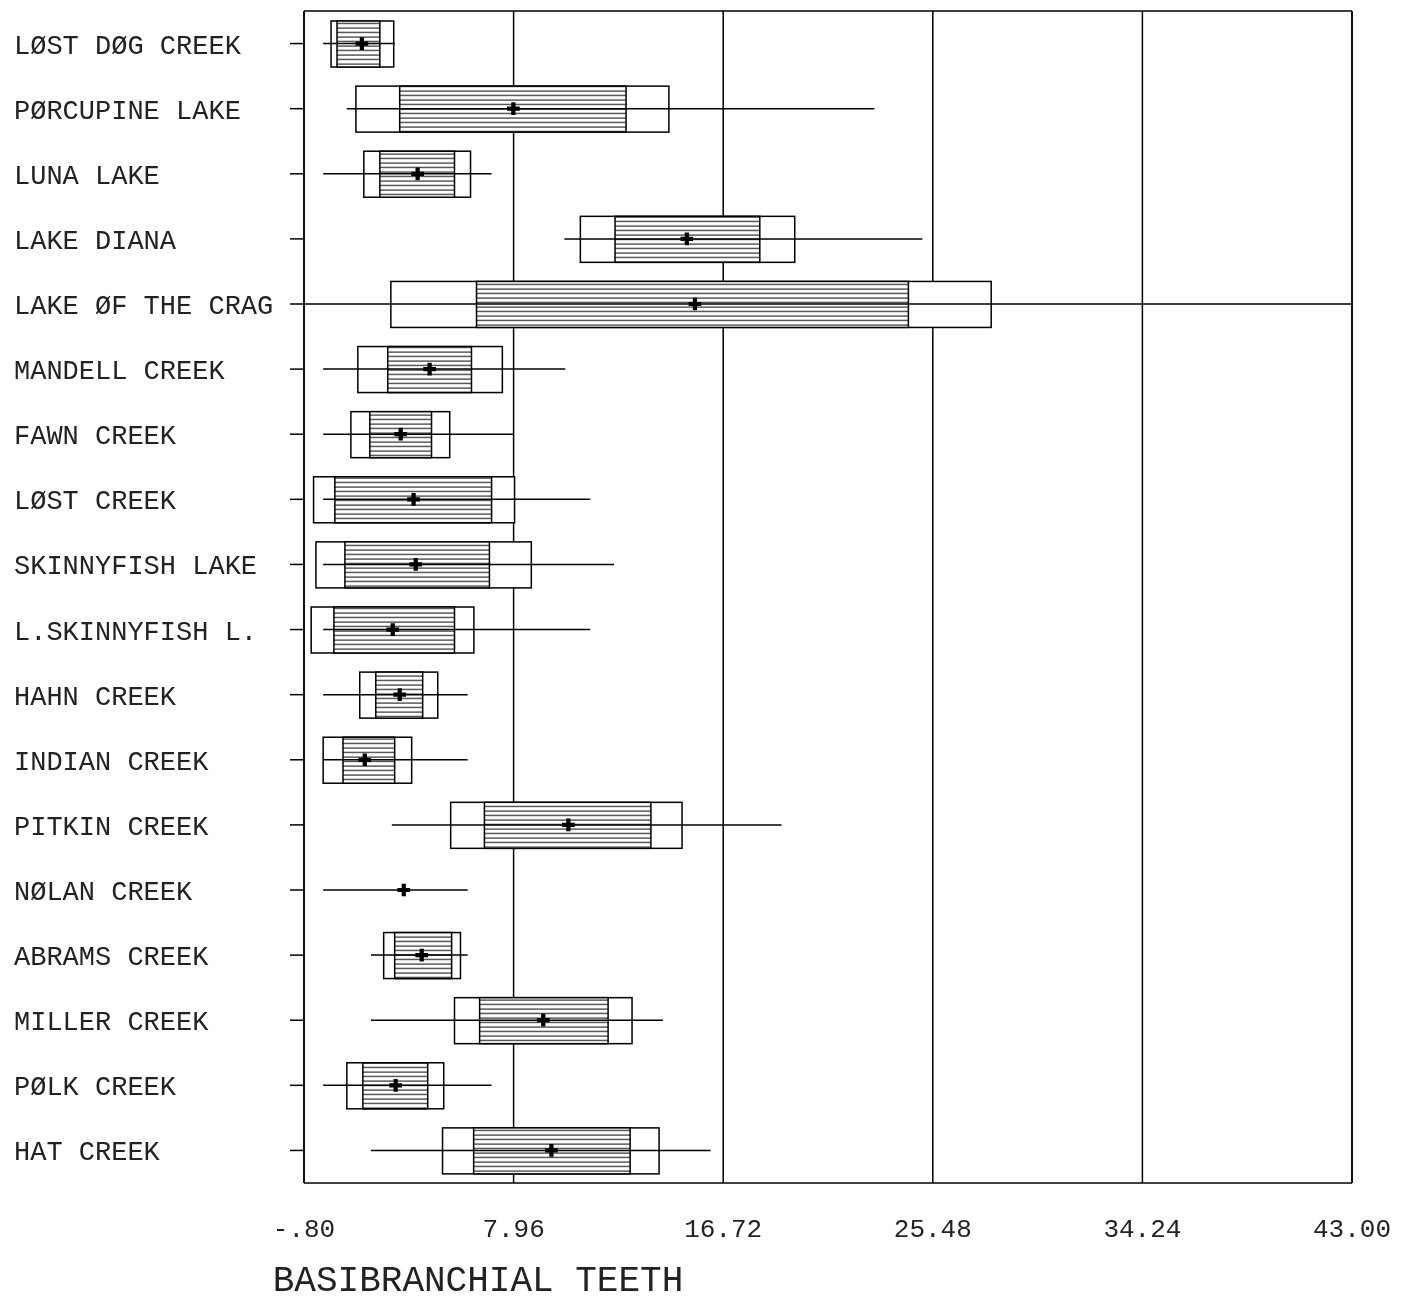 This screenshot has height=1297, width=1419. Describe the element at coordinates (120, 372) in the screenshot. I see `y-tick-label: MANDELL CREEK` at that location.